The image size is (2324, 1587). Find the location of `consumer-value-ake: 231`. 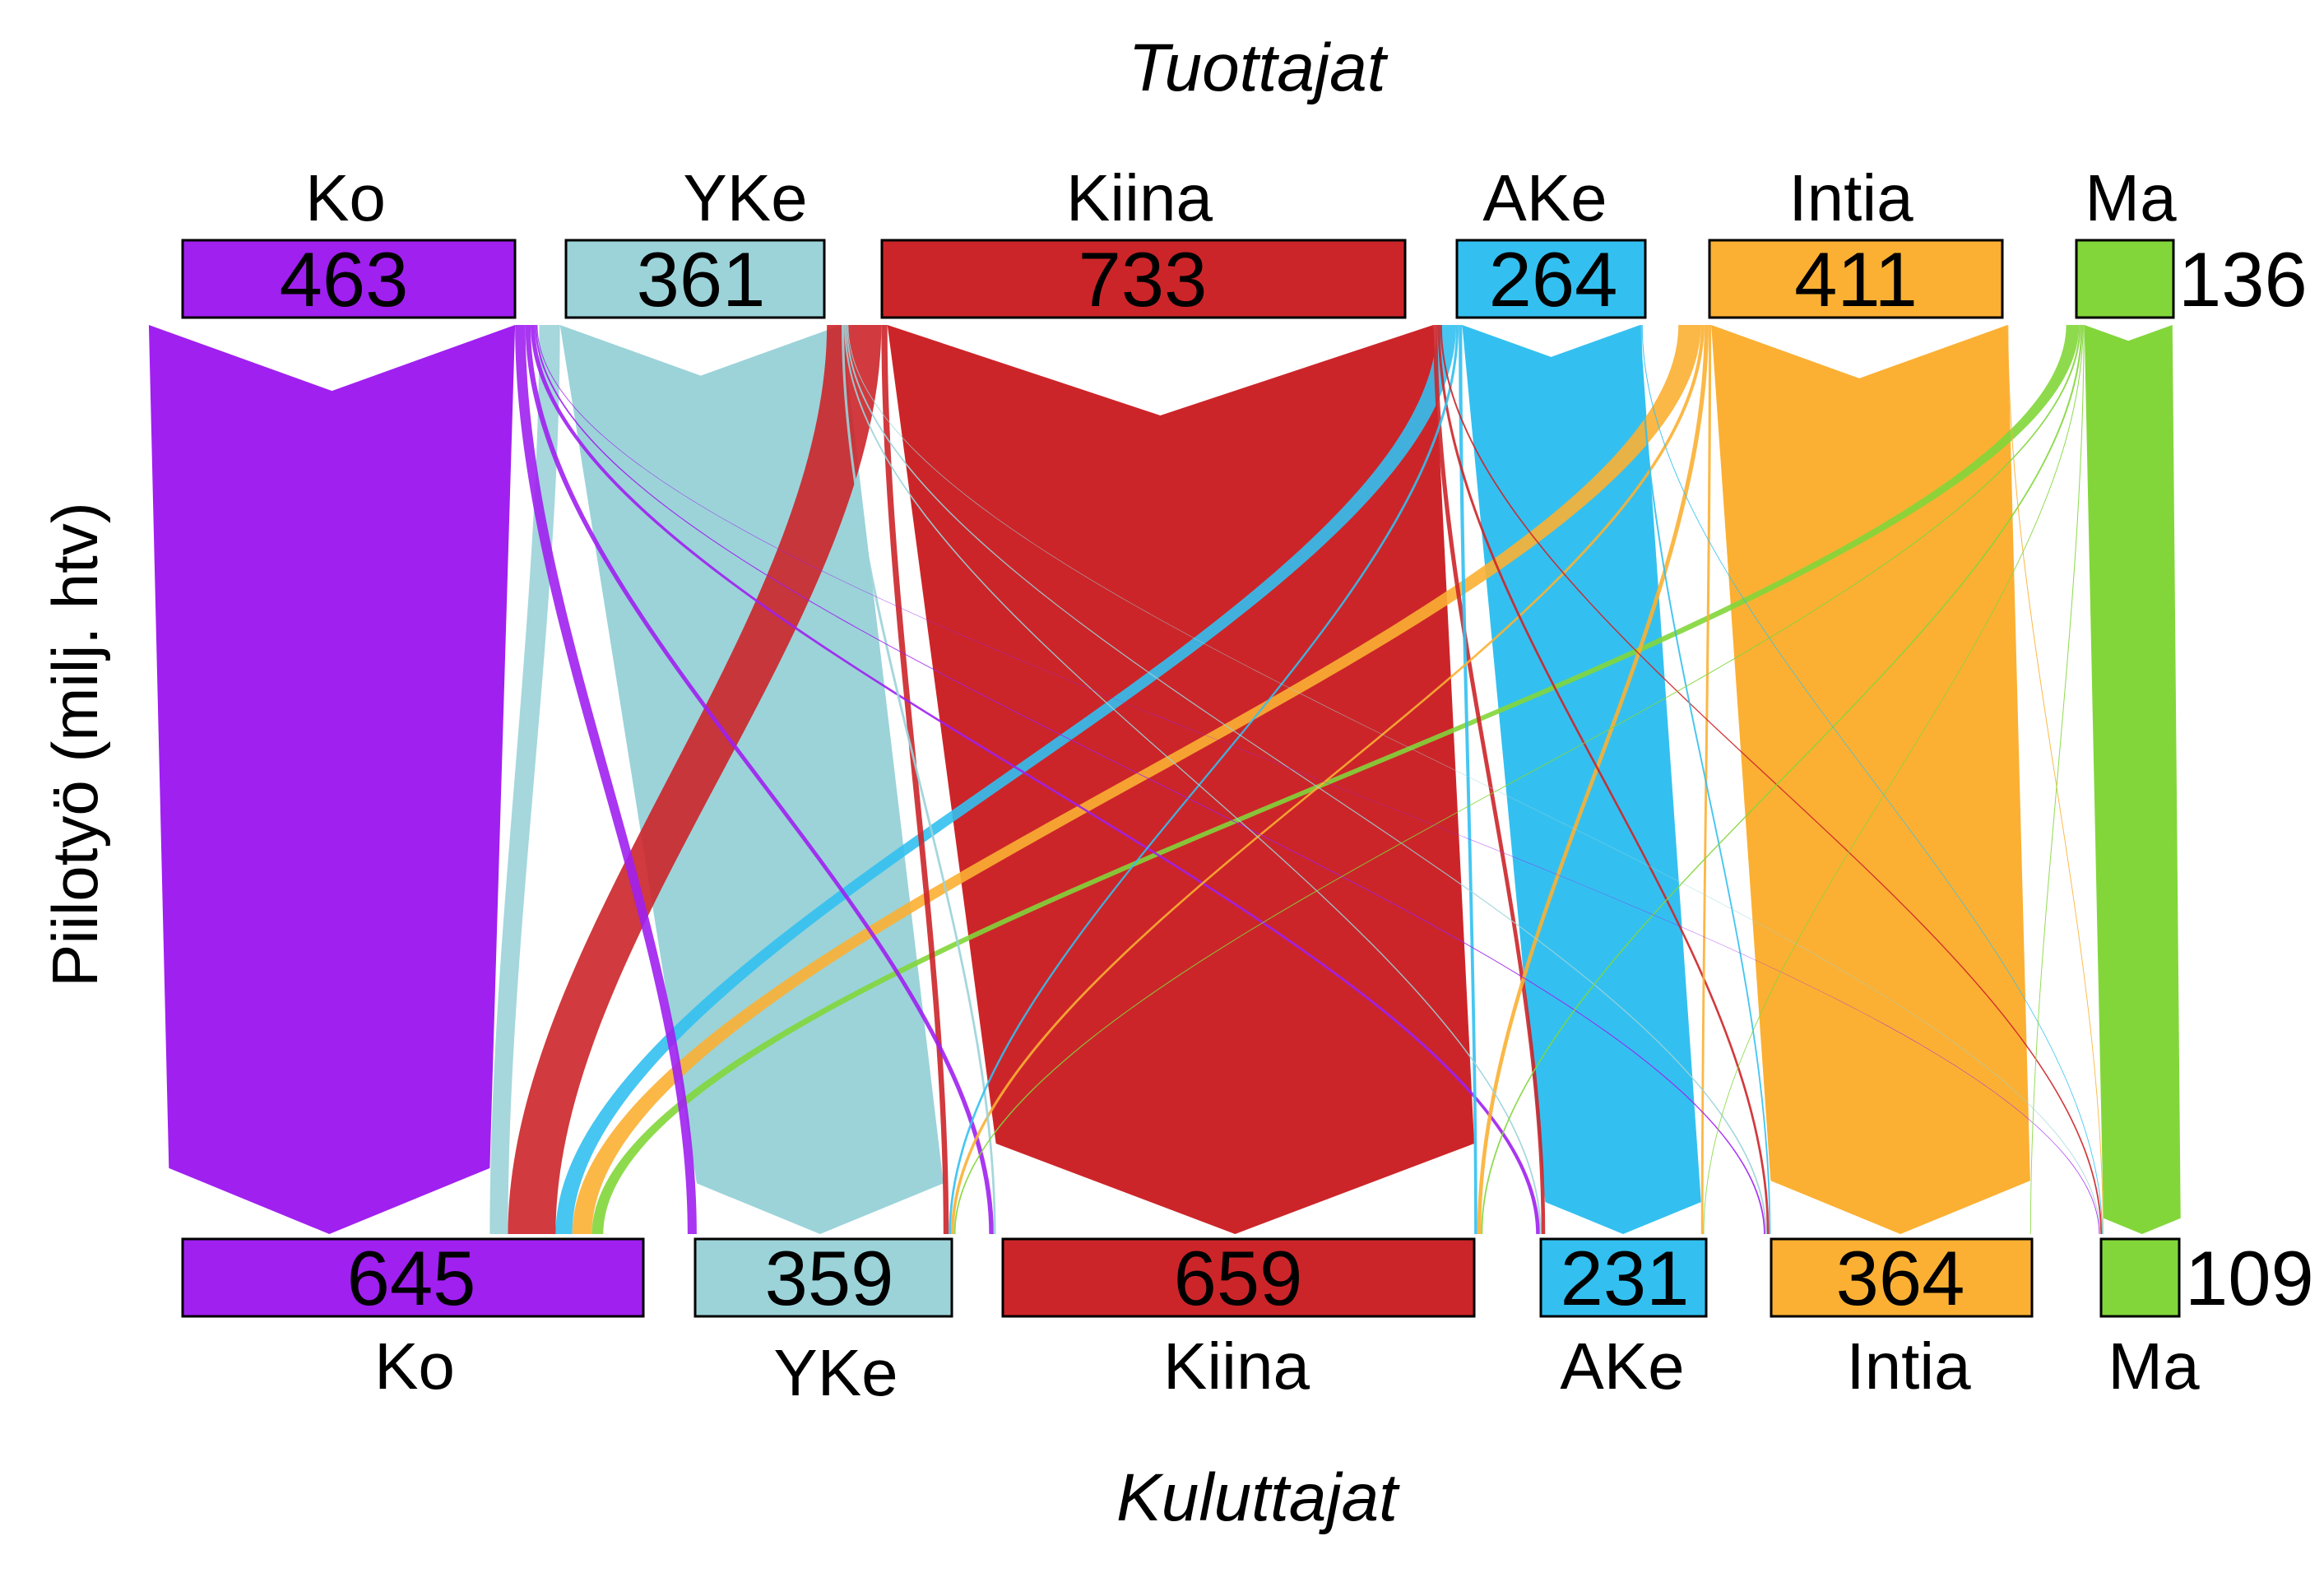

consumer-value-ake: 231 is located at coordinates (1625, 1278).